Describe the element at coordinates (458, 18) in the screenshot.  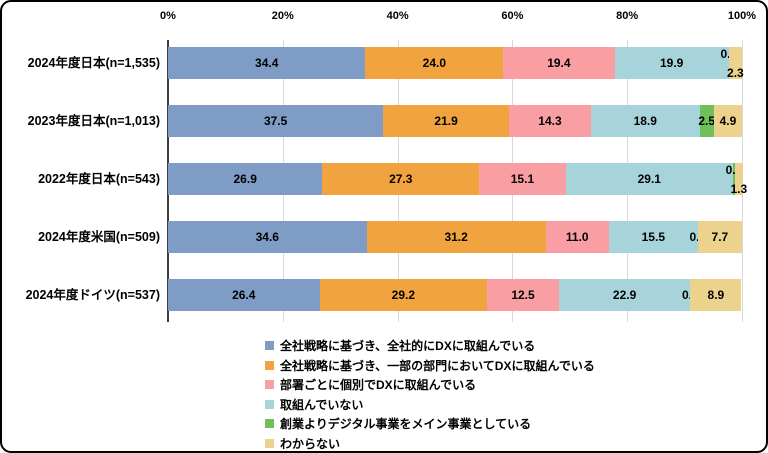
I see `x-axis: 0% 20% 40% 60% 80% 100%` at that location.